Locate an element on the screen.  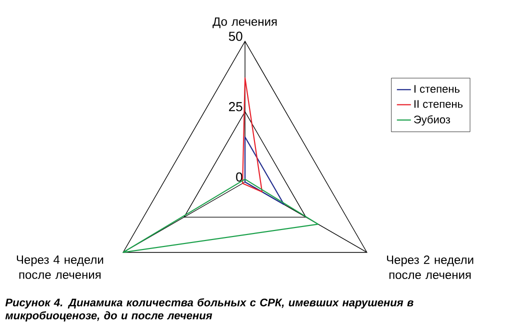
y-tick-label: 50 is located at coordinates (235, 36).